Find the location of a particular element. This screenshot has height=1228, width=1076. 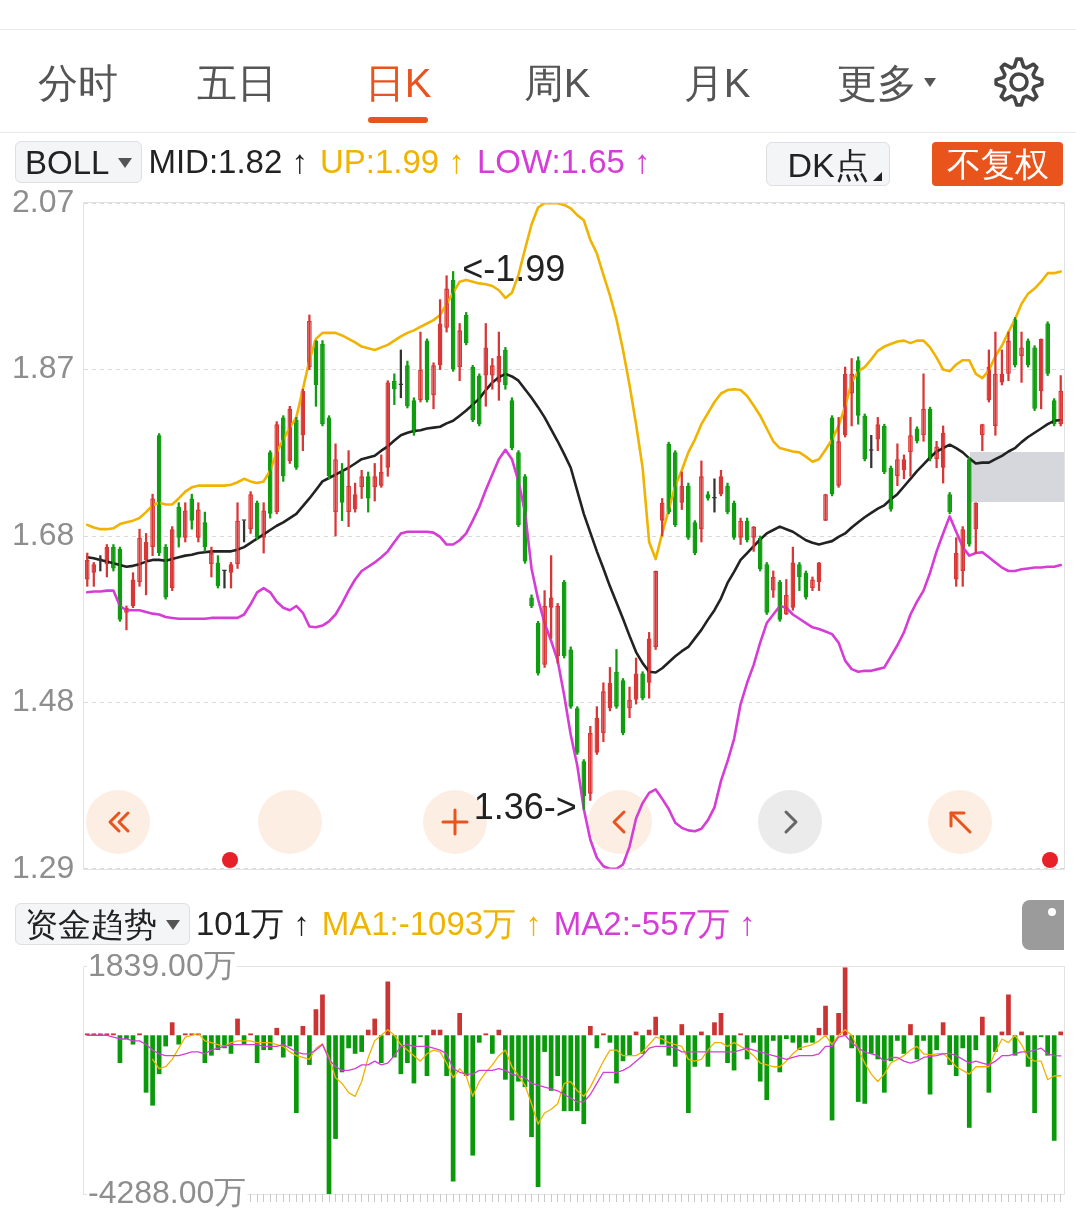

text: DK点 is located at coordinates (828, 165).